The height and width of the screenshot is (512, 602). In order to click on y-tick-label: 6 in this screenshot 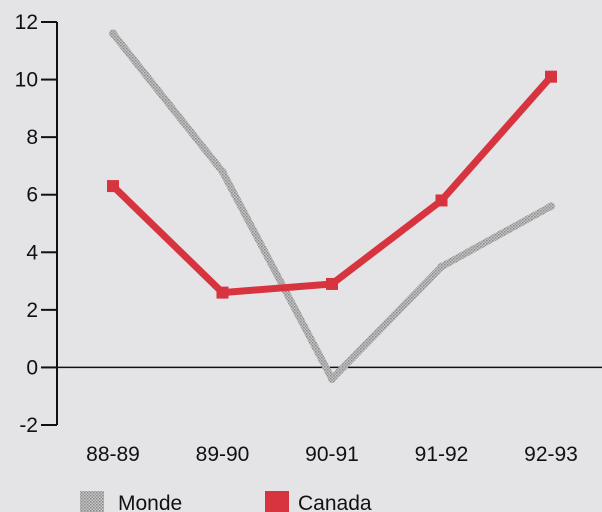, I will do `click(32, 195)`.